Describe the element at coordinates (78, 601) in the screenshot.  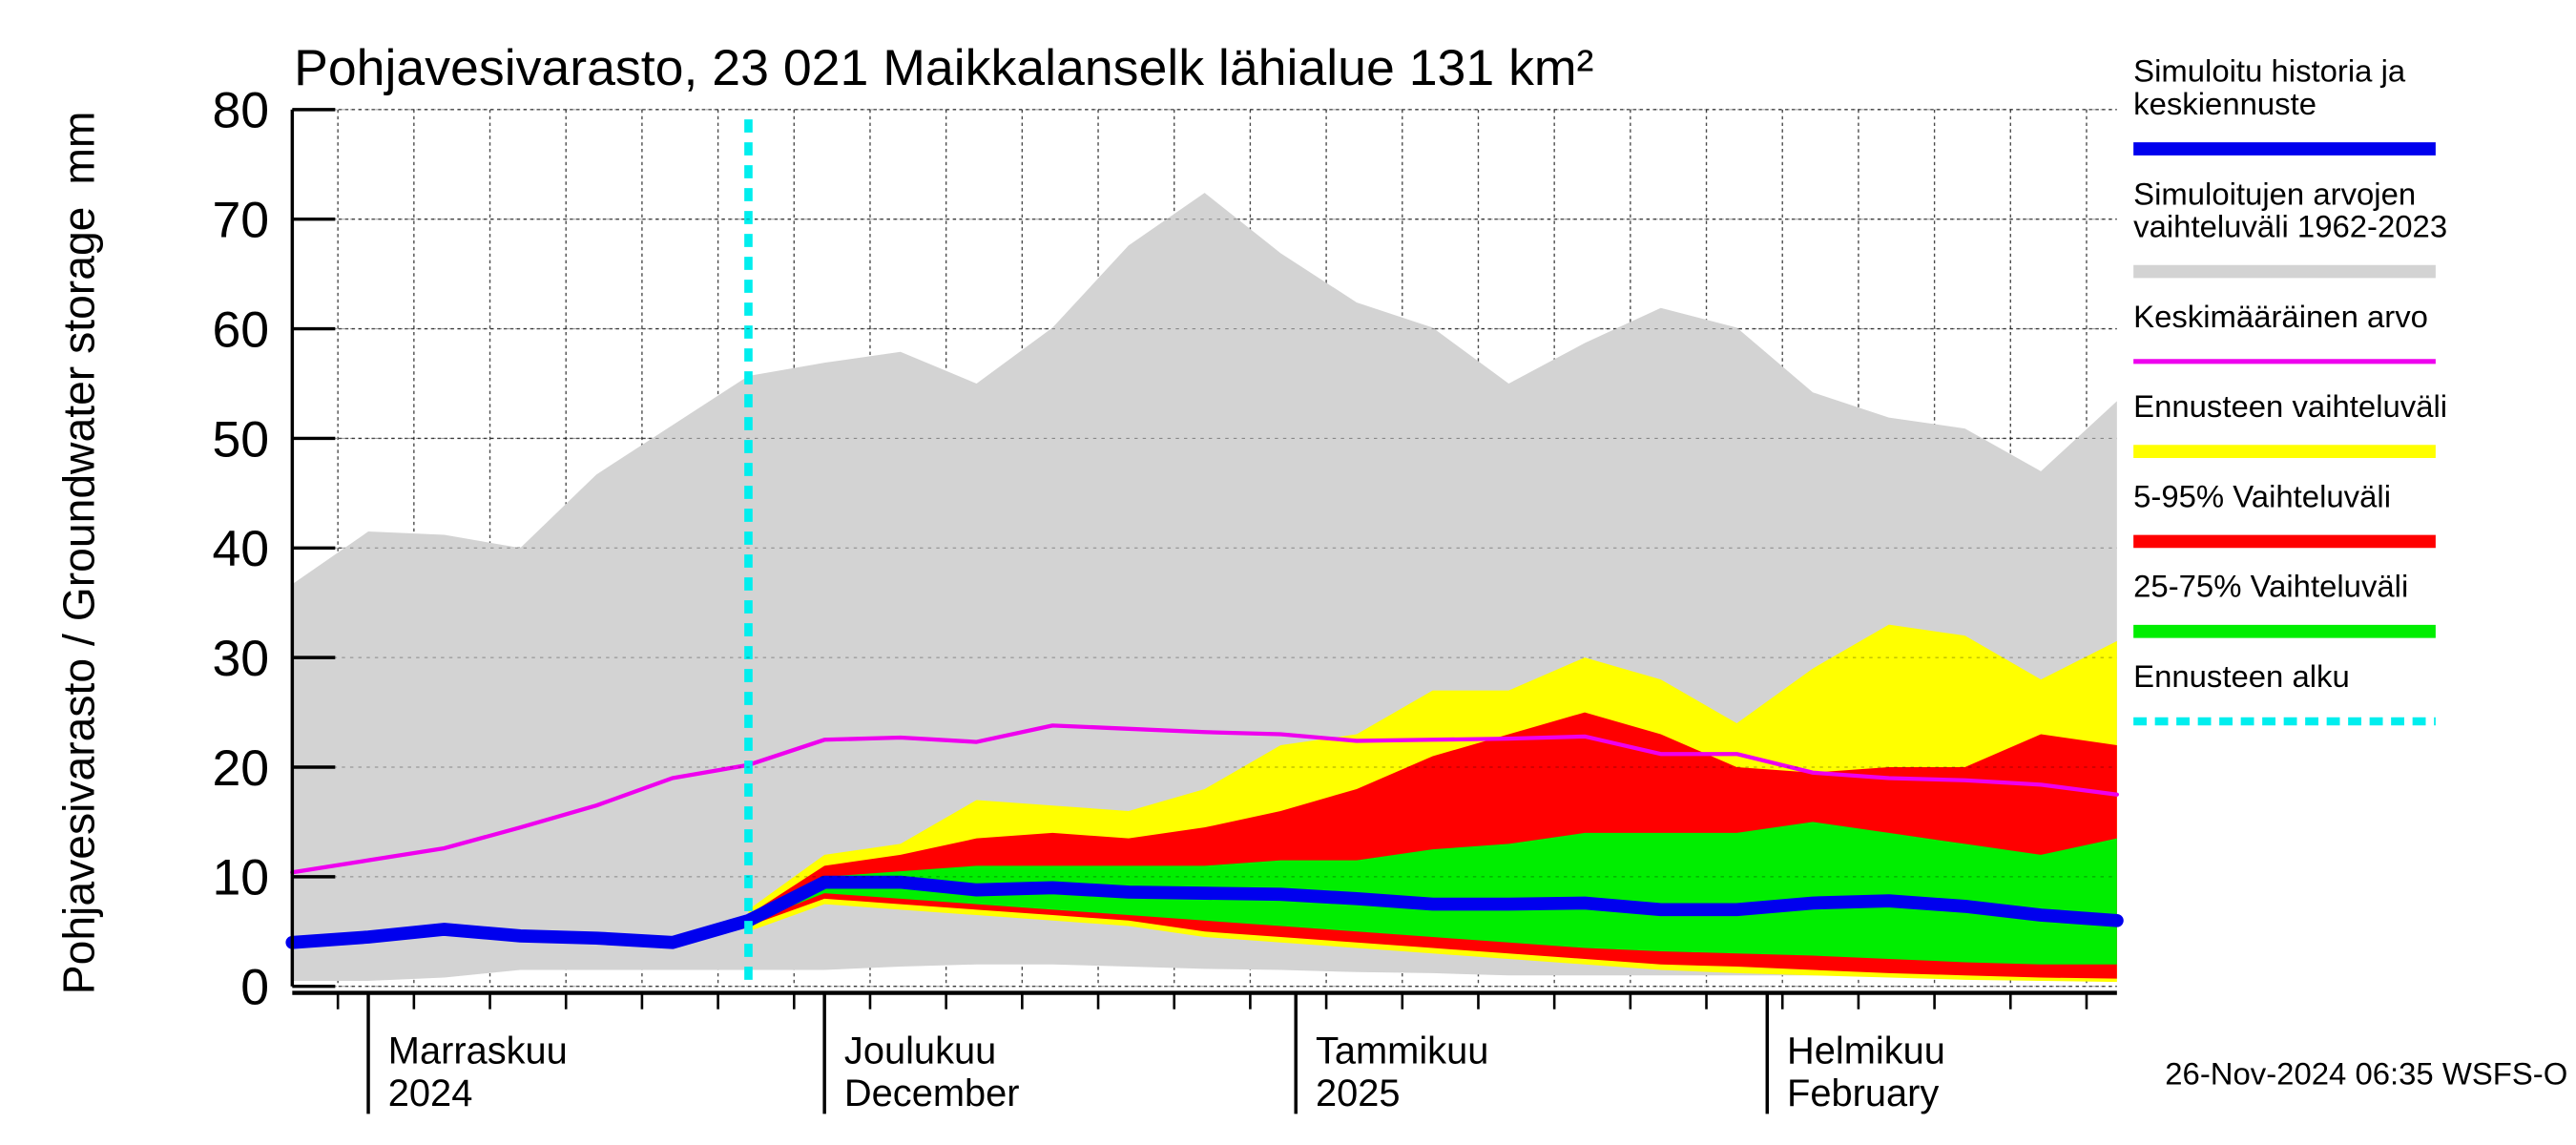
I see `y-axis-label: Pohjavesivarasto / Groundwater storage` at that location.